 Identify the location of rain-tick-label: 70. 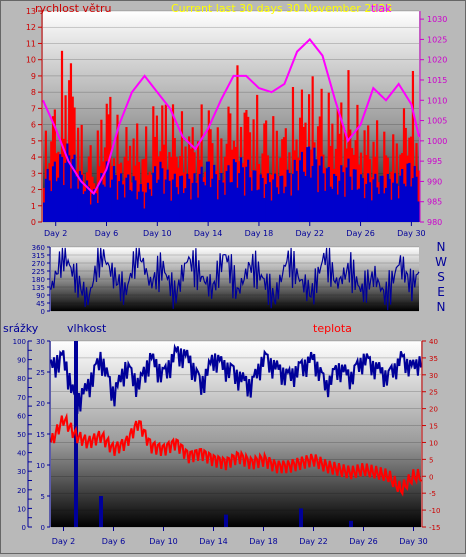
(21, 398).